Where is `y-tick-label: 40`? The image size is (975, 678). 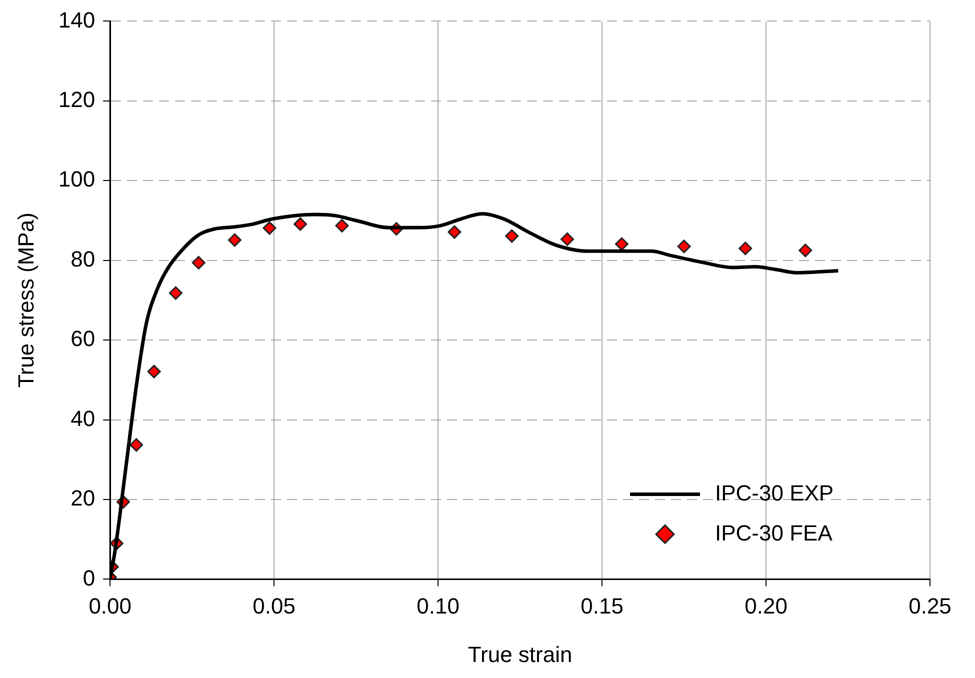
y-tick-label: 40 is located at coordinates (83, 418).